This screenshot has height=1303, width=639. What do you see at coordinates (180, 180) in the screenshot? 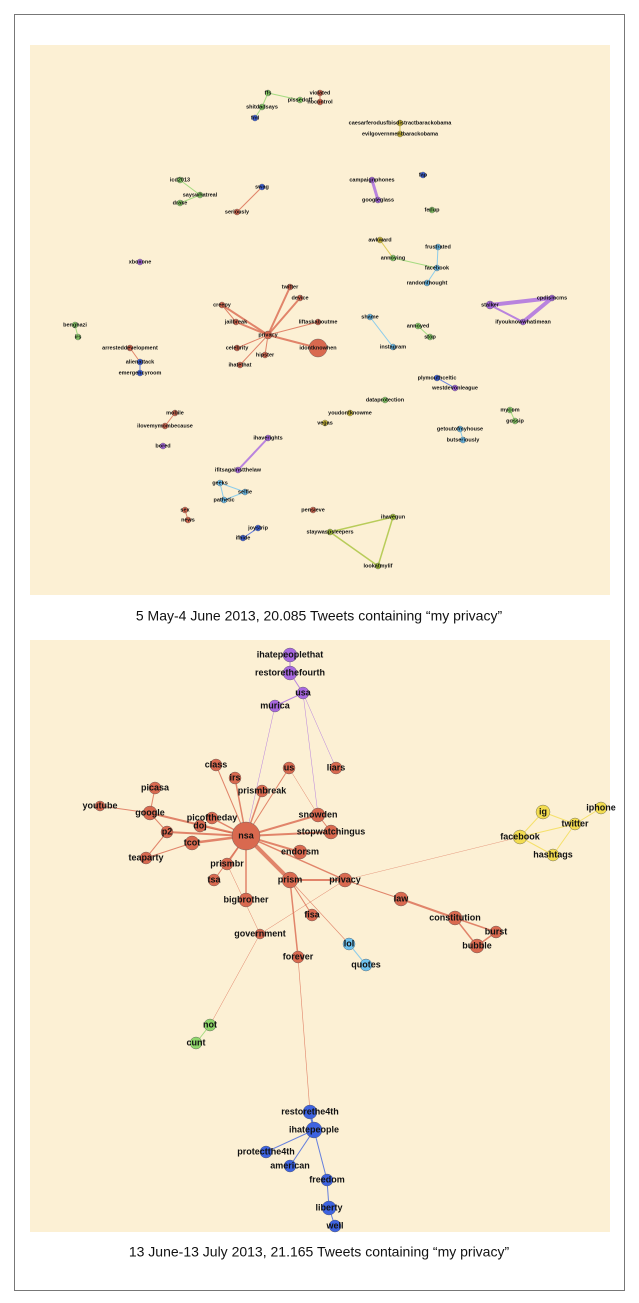
I see `node-label: icd2013` at bounding box center [180, 180].